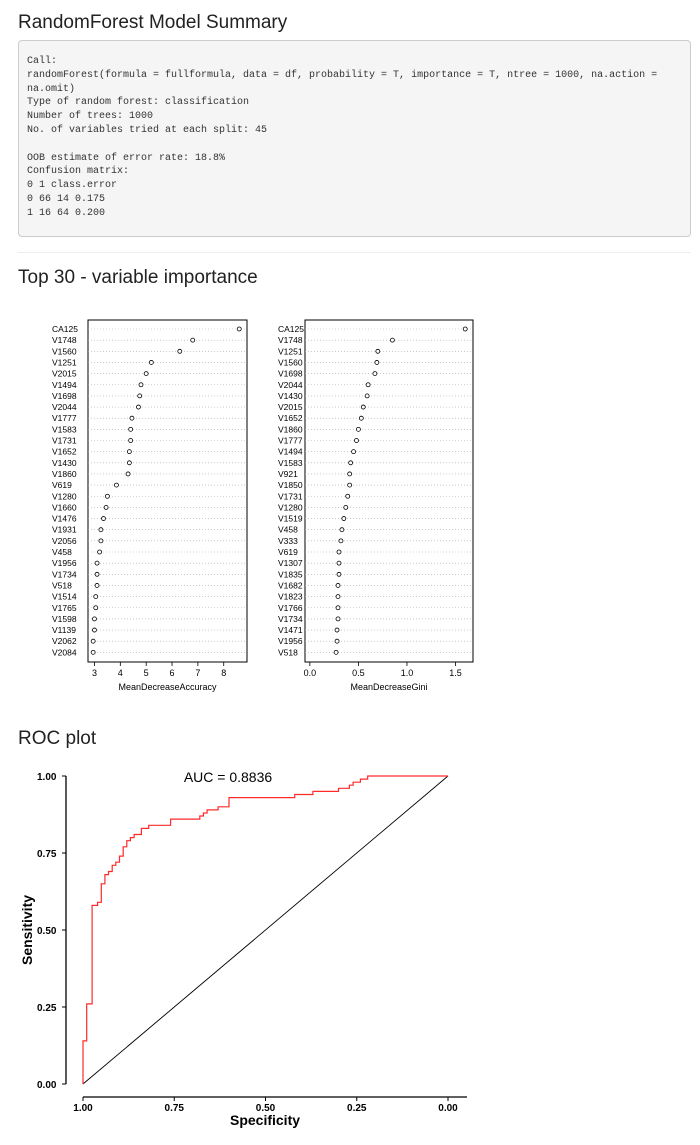 The height and width of the screenshot is (1145, 700). Describe the element at coordinates (290, 608) in the screenshot. I see `category-label: V1766` at that location.